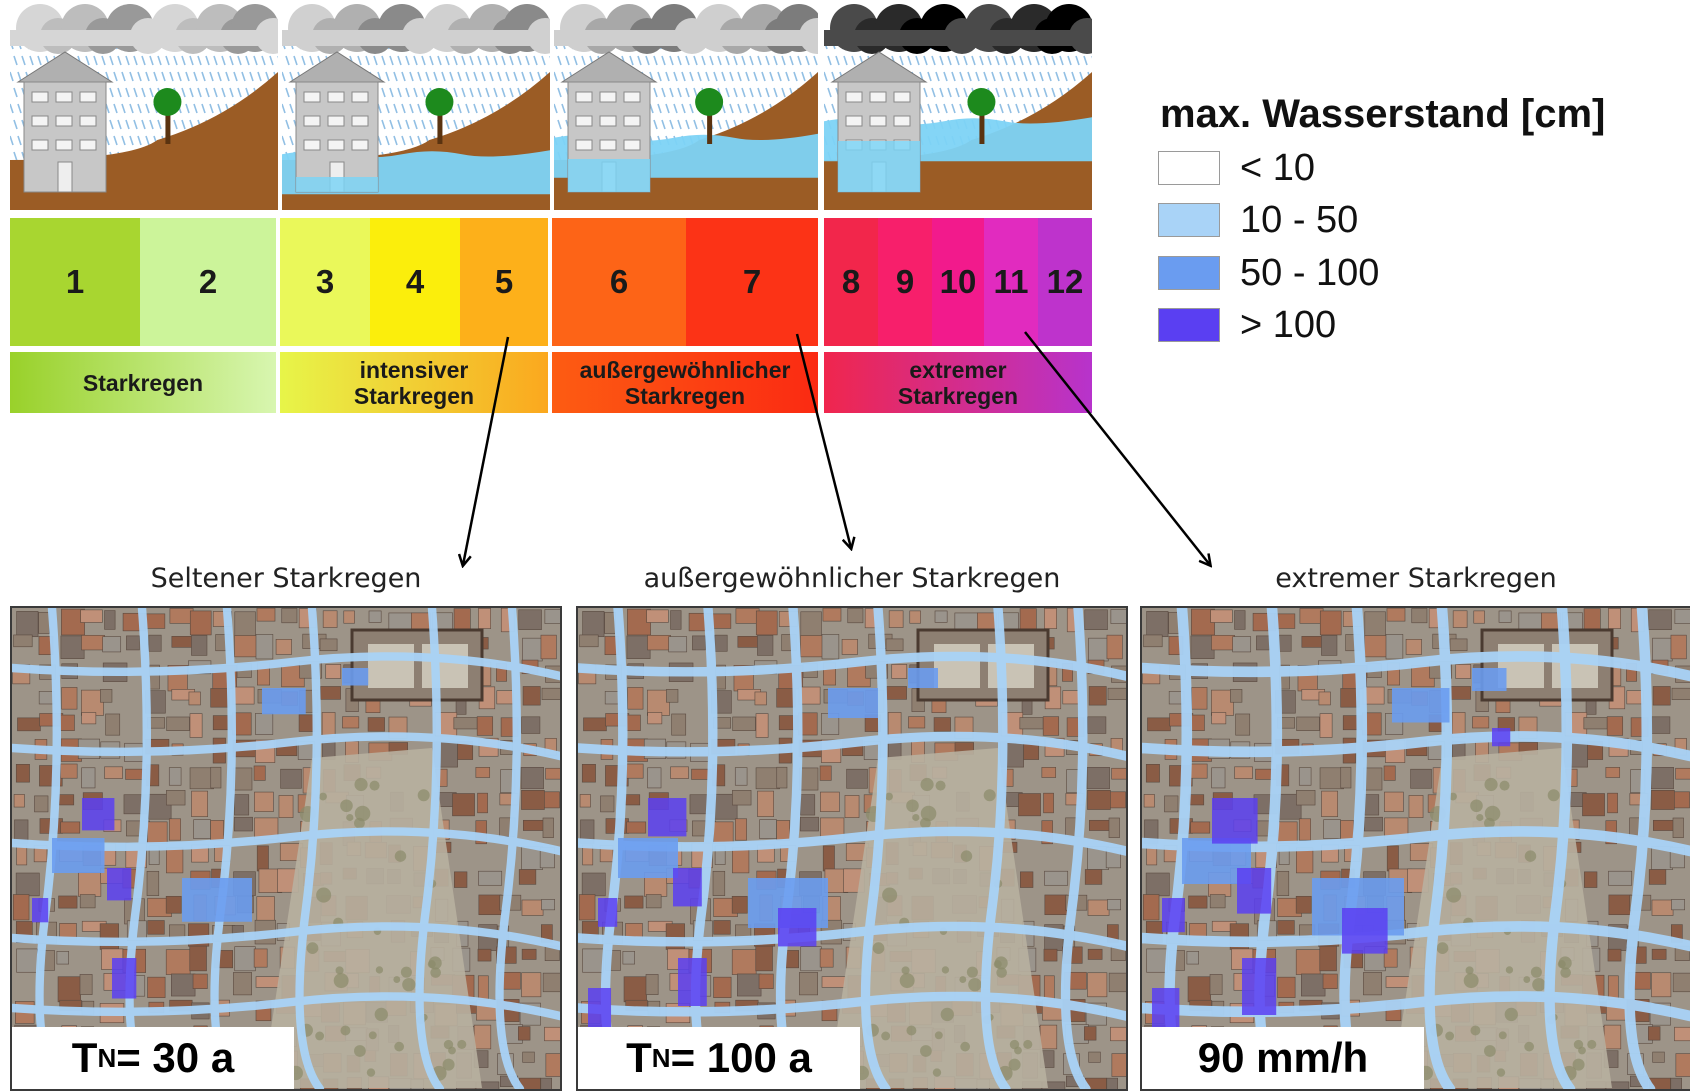 Image resolution: width=1690 pixels, height=1091 pixels. I want to click on tree-crown, so click(981, 102).